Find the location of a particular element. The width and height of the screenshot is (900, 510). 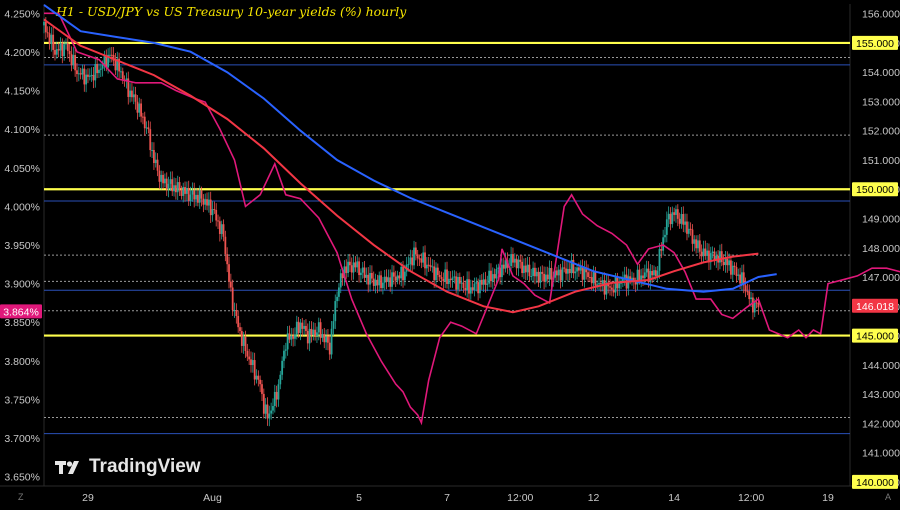

right-tick-label: 152.000 is located at coordinates (881, 132).